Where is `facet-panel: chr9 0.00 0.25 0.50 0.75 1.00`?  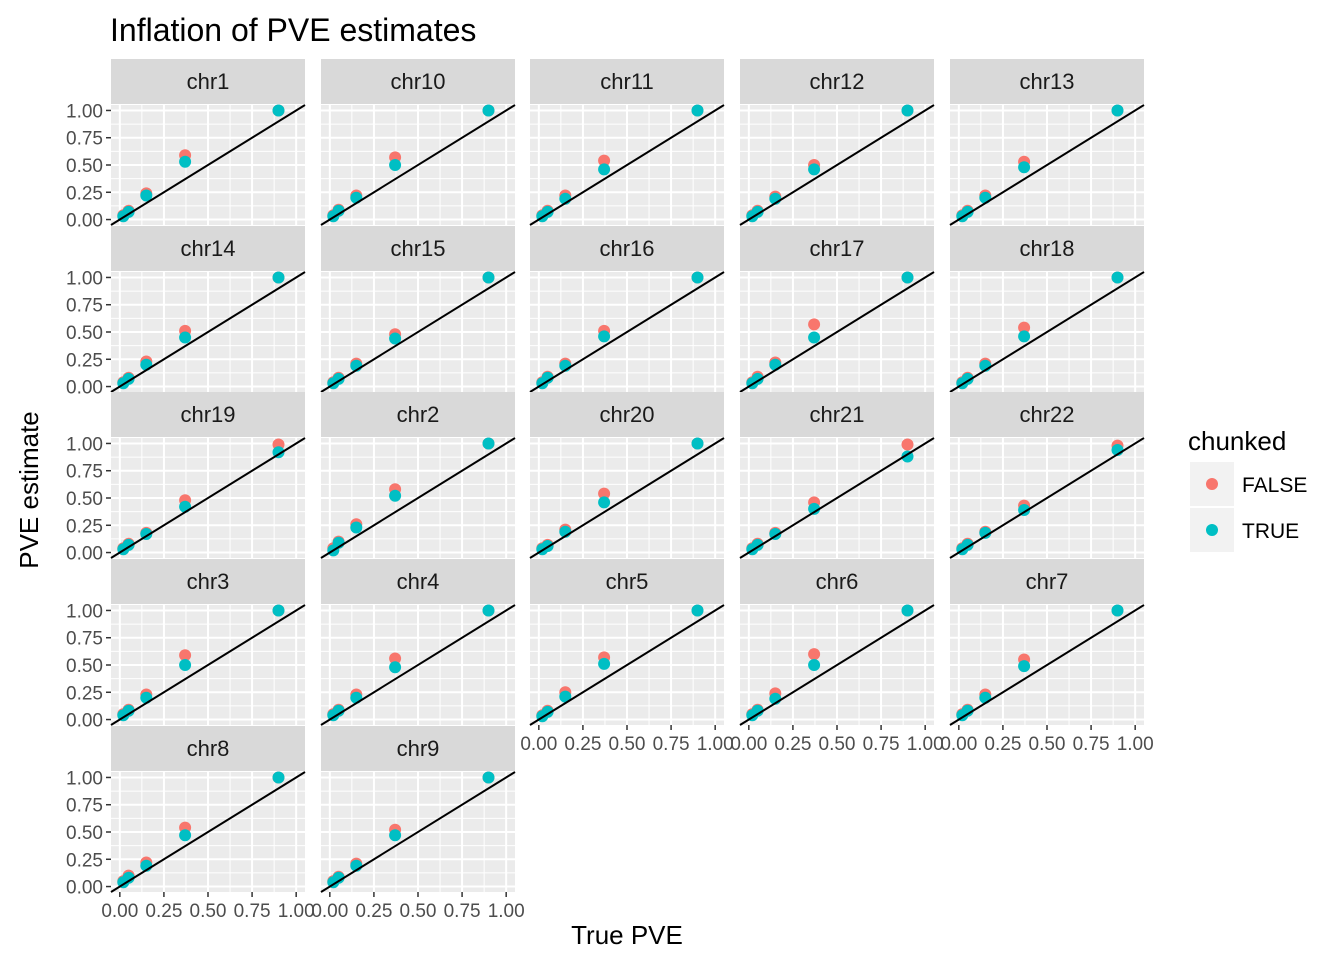
facet-panel: chr9 0.00 0.25 0.50 0.75 1.00 is located at coordinates (418, 824).